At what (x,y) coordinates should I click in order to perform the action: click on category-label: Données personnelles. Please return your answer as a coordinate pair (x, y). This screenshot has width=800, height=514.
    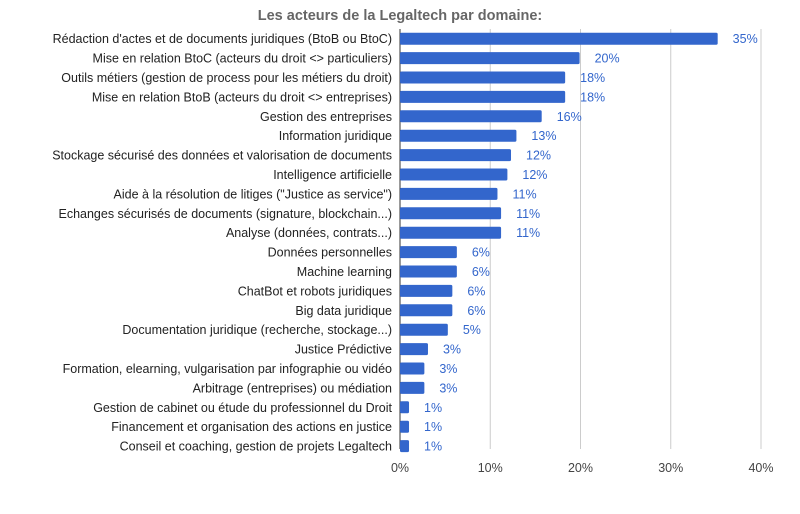
    Looking at the image, I should click on (330, 253).